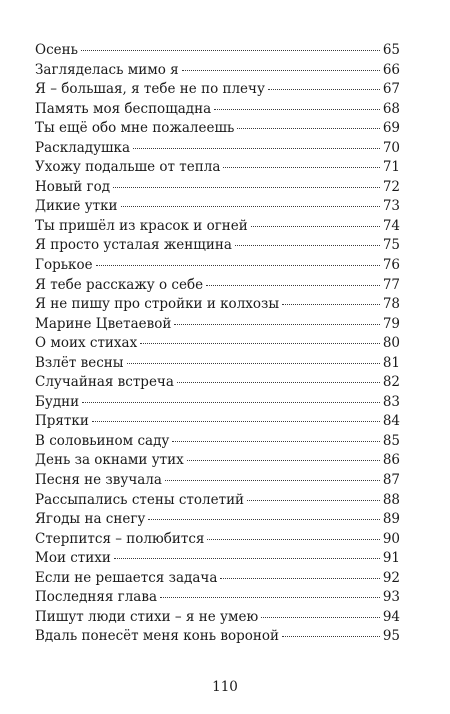 The image size is (450, 714). What do you see at coordinates (135, 128) in the screenshot?
I see `toc-entry-title: Ты ещё обо мне пожалеешь` at bounding box center [135, 128].